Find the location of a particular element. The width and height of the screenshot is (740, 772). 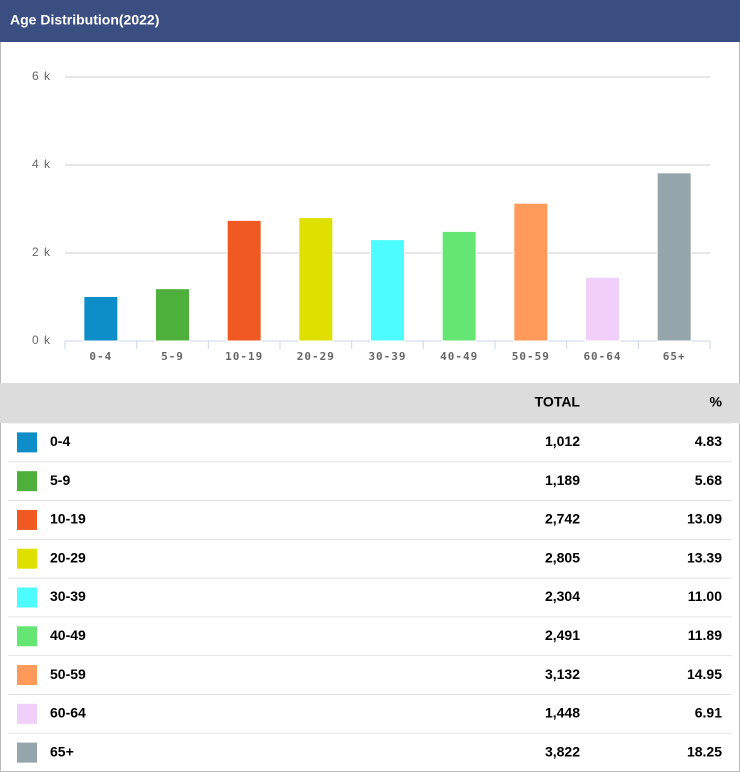

cell: 1,012 is located at coordinates (562, 441).